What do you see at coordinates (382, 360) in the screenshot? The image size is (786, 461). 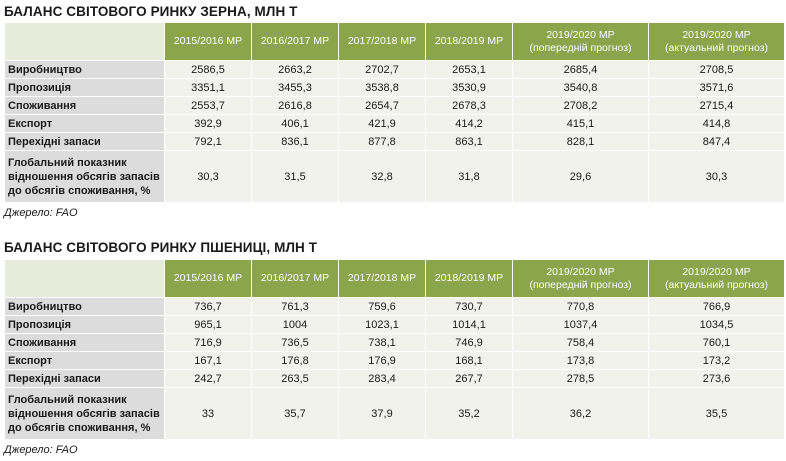 I see `table-cell: 176,9` at bounding box center [382, 360].